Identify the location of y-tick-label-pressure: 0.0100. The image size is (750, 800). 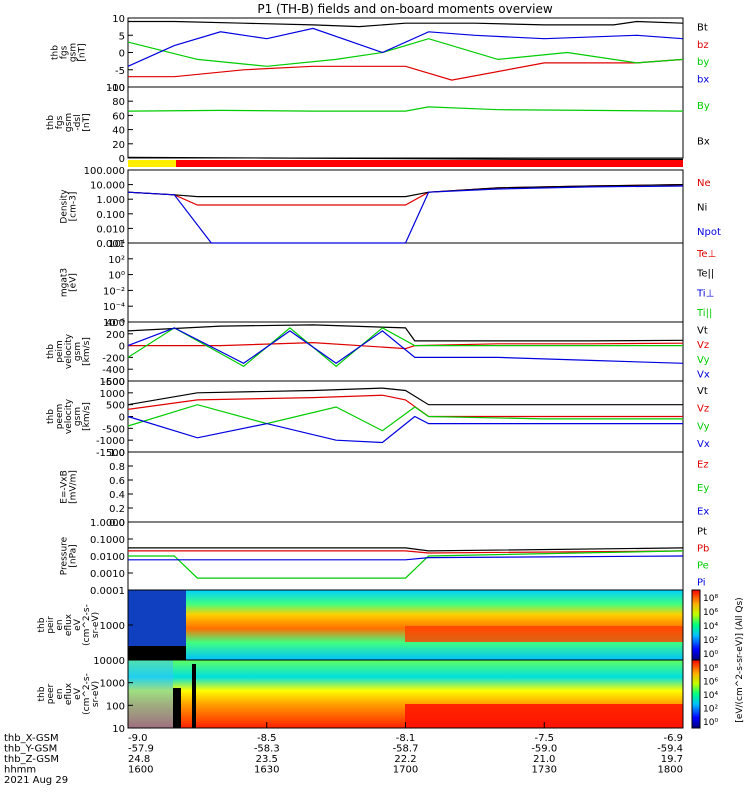
(107, 557).